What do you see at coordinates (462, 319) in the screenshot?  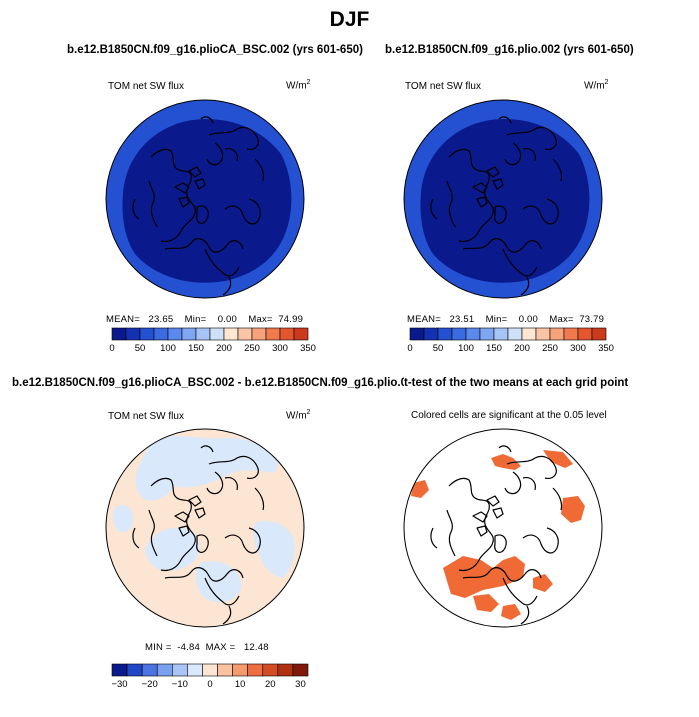 I see `panel-1-mean-value: 23.51` at bounding box center [462, 319].